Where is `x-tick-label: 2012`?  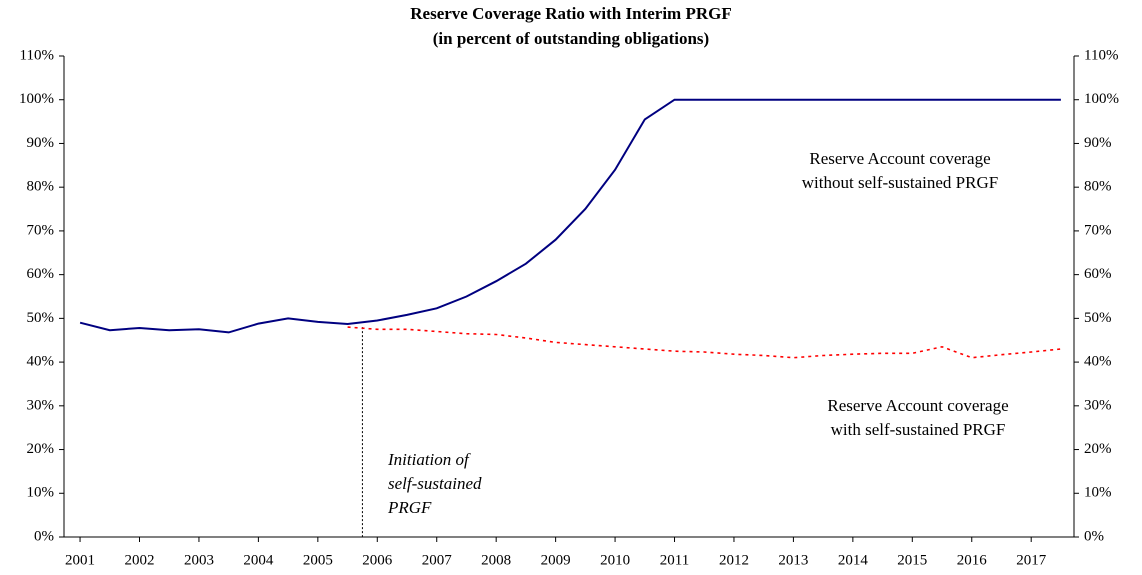 x-tick-label: 2012 is located at coordinates (734, 560).